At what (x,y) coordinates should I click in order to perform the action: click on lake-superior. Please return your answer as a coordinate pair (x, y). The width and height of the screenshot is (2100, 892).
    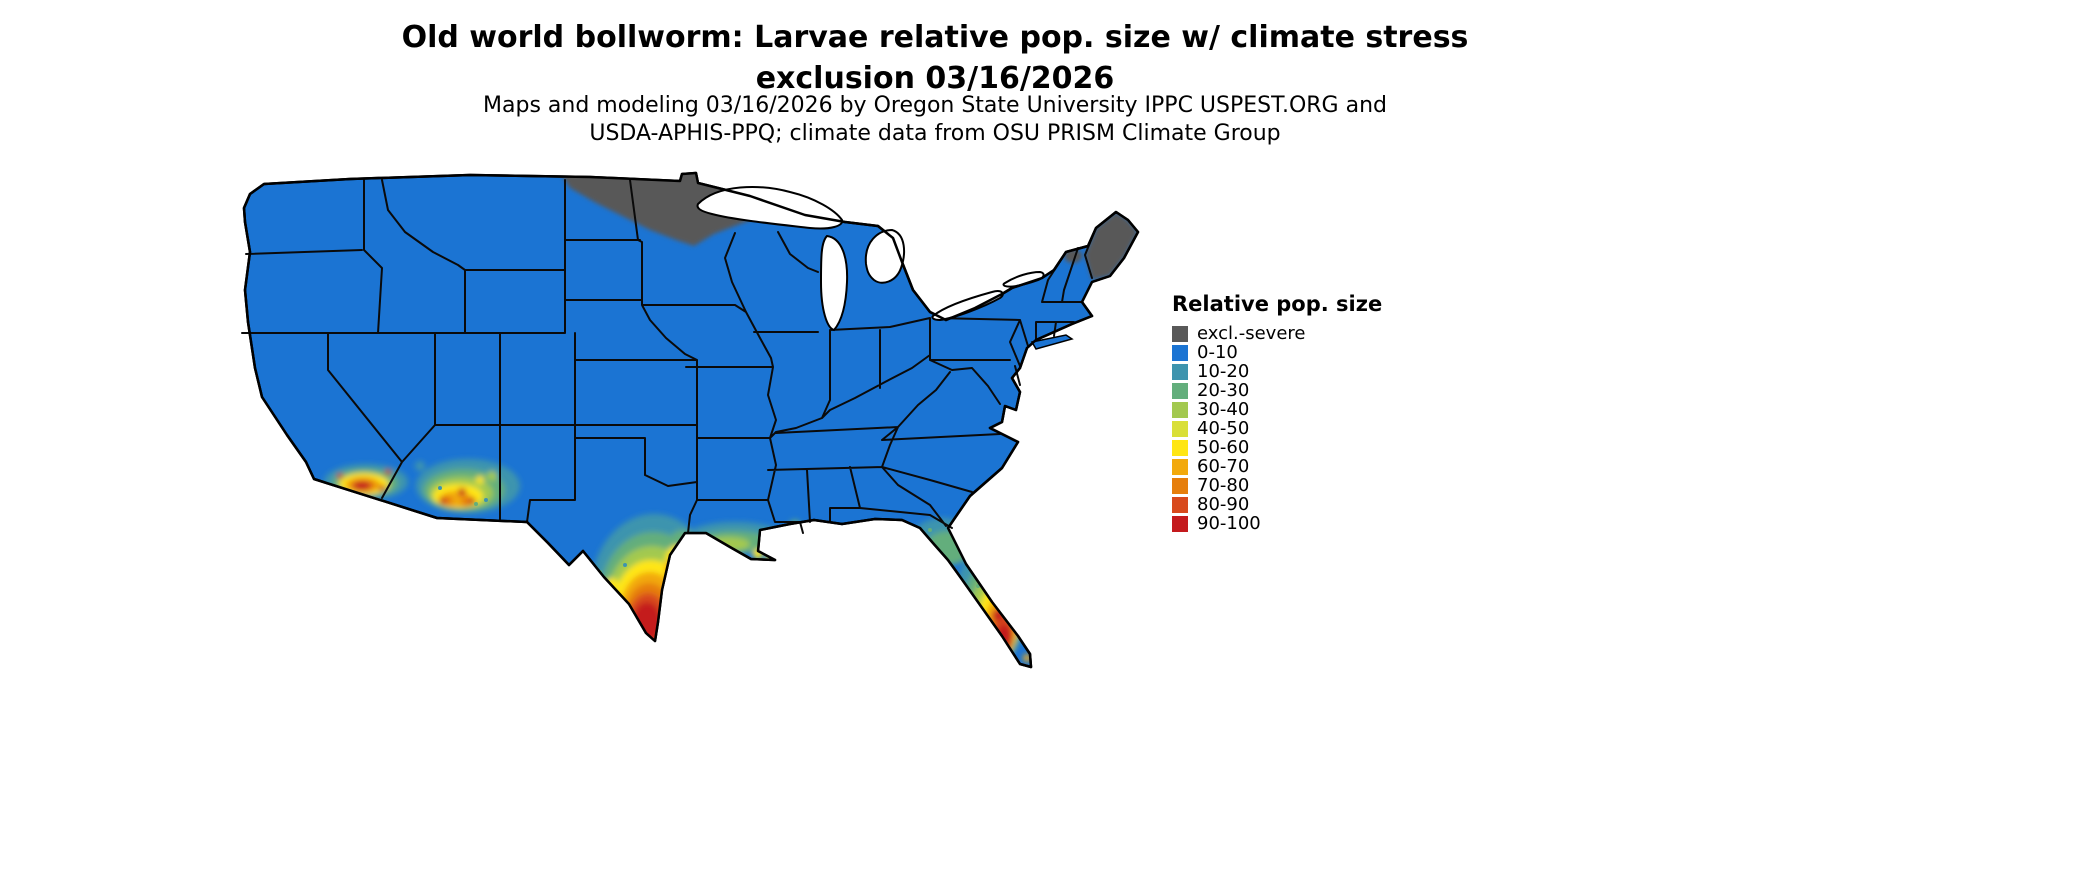
    Looking at the image, I should click on (770, 208).